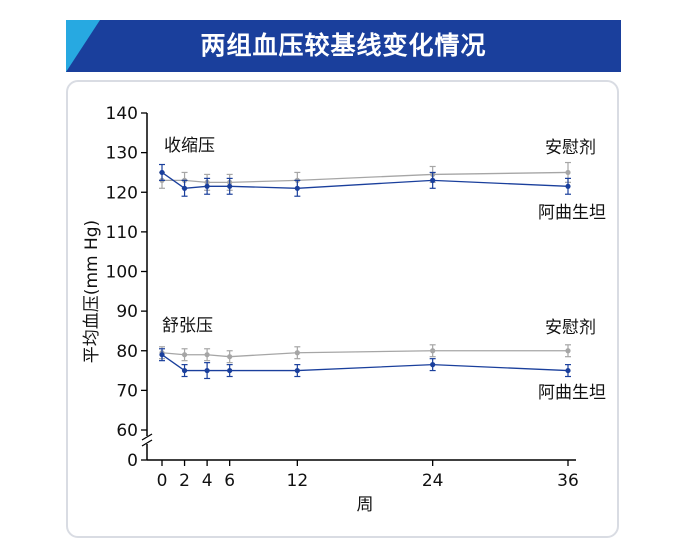 Image resolution: width=692 pixels, height=547 pixels. Describe the element at coordinates (92, 291) in the screenshot. I see `y-axis-title: 平均血压(mm Hg)` at that location.